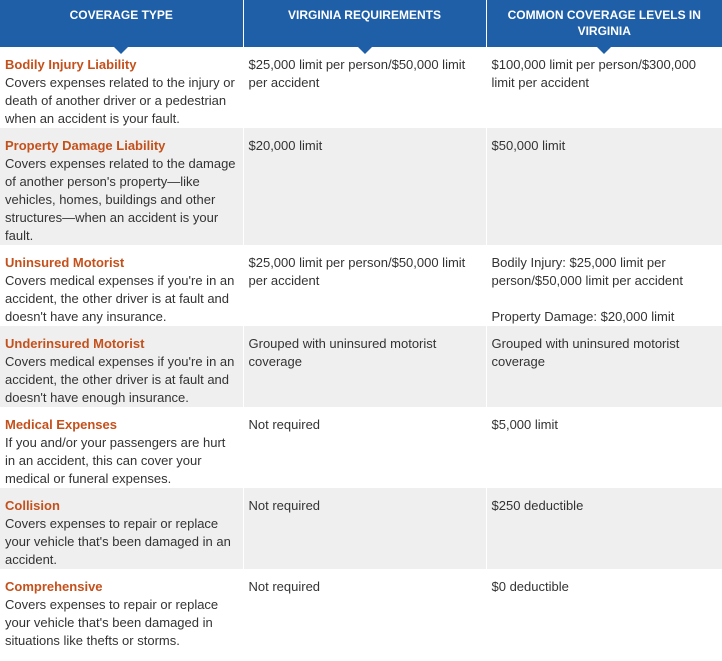 The height and width of the screenshot is (661, 722). I want to click on coverage-title: Property Damage Liability, so click(85, 145).